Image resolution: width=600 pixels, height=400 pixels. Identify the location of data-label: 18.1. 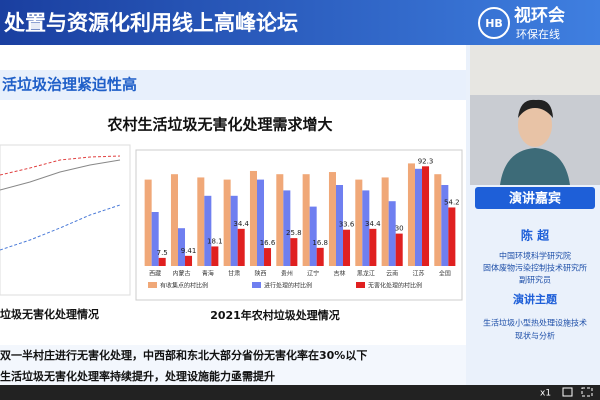
(215, 241).